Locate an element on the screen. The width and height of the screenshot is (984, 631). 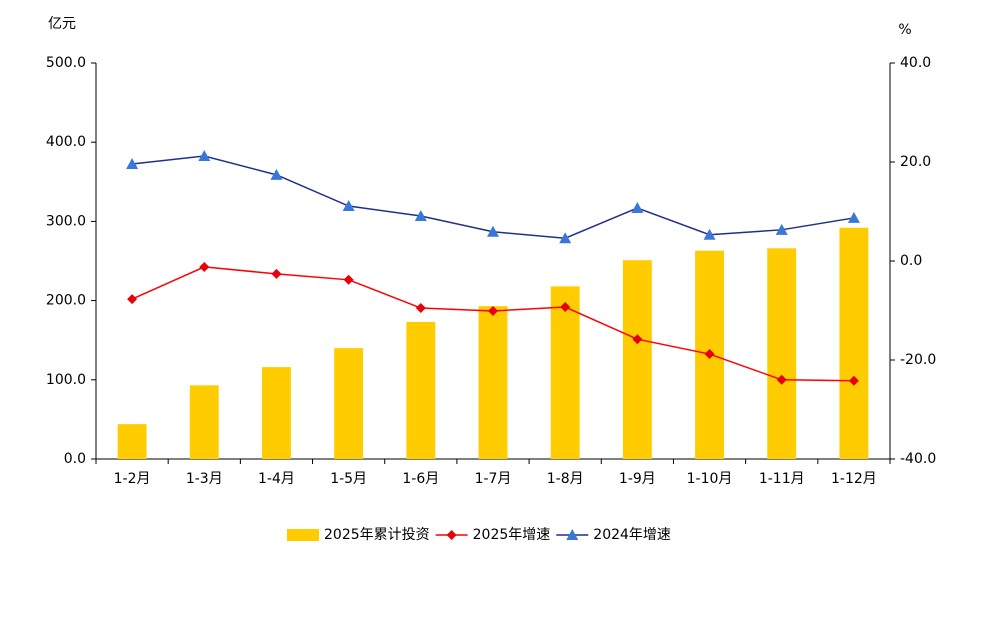
legend-label: 2025年累计投资 is located at coordinates (377, 535).